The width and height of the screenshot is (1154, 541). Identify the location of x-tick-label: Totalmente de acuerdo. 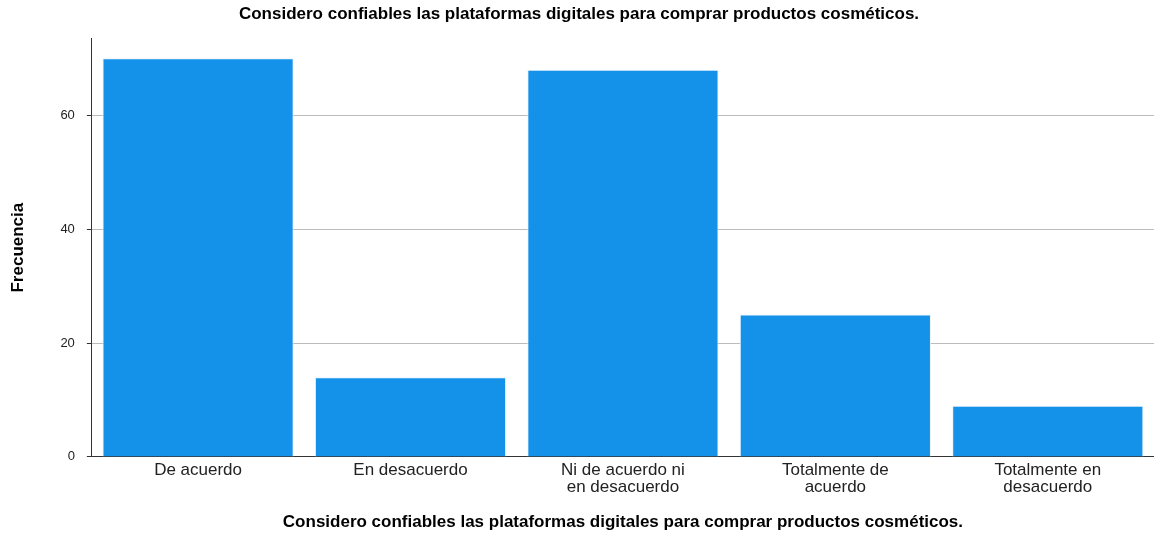
(835, 478).